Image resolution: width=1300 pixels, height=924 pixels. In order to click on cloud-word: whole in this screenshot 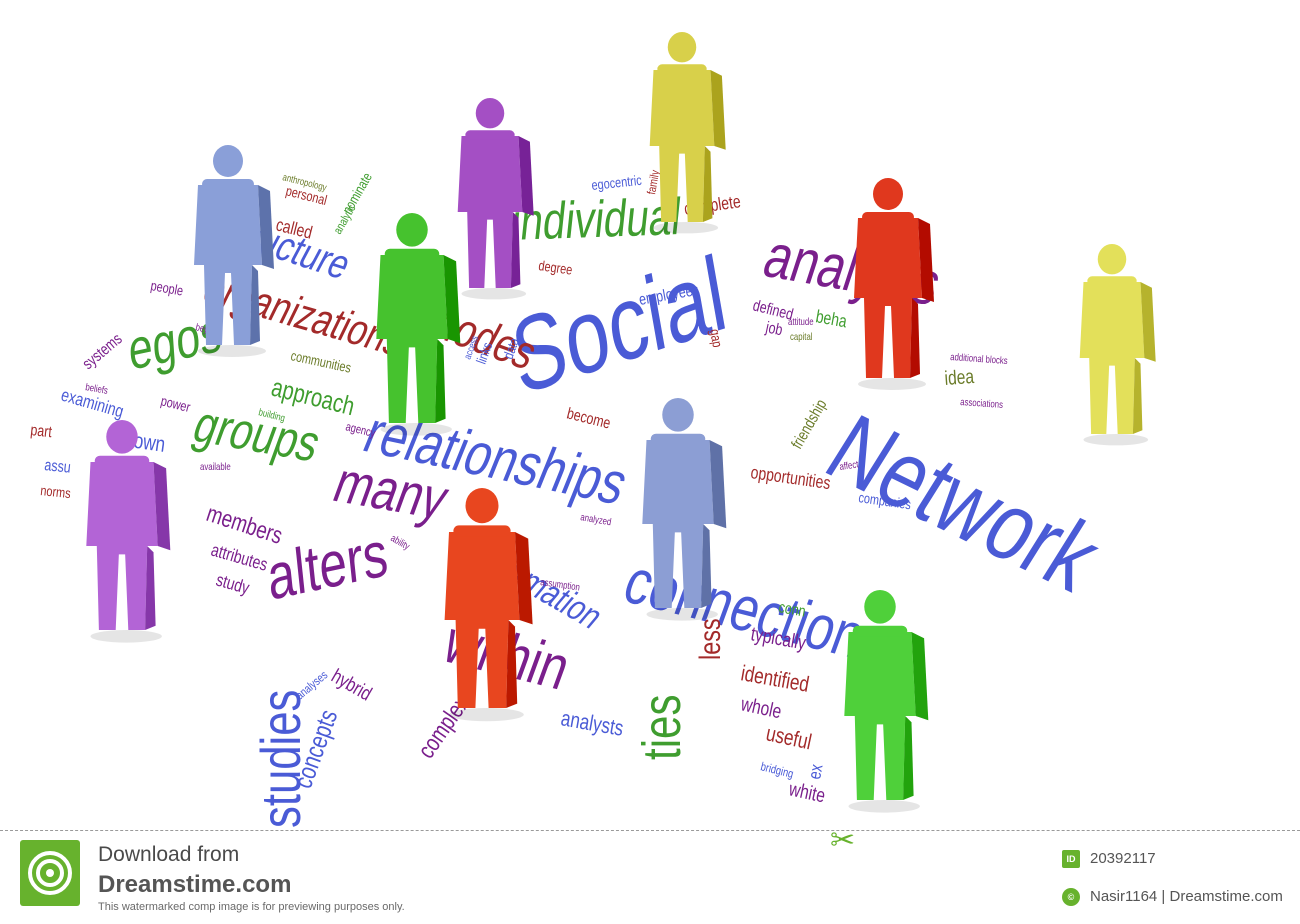, I will do `click(760, 707)`.